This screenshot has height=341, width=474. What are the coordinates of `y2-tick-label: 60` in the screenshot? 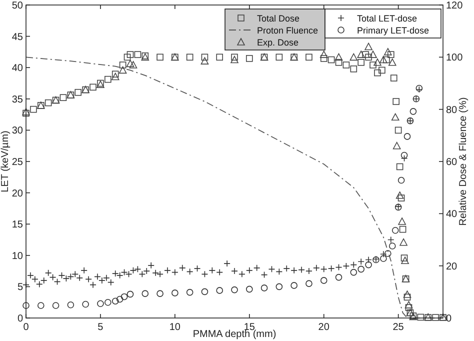 It's located at (452, 162).